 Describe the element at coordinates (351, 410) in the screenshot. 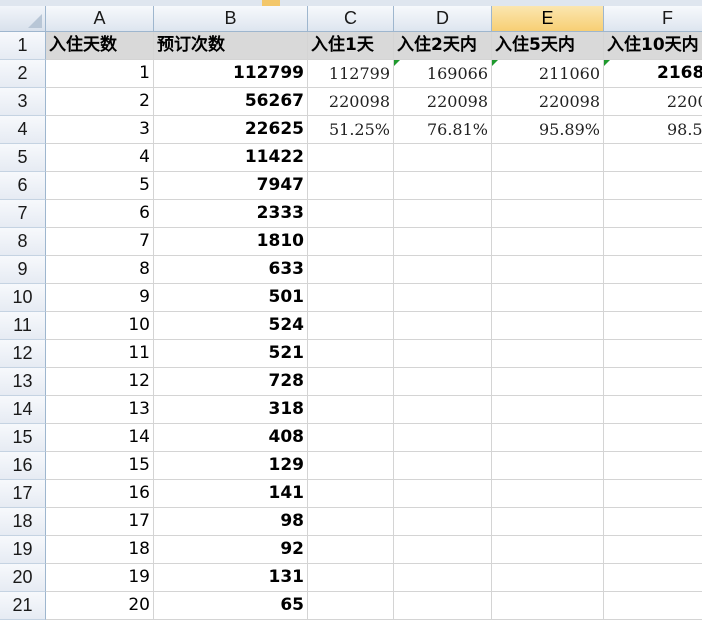

I see `cell-c14` at that location.